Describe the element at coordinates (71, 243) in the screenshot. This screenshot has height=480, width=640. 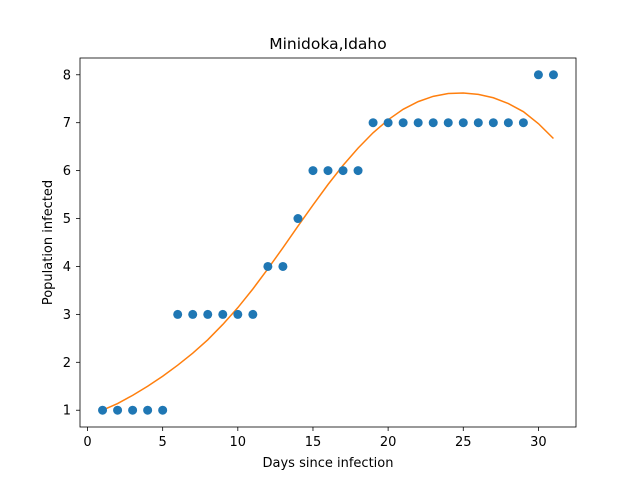
I see `y-axis-ticks: 1 2 3 4 5 6 7 8` at that location.